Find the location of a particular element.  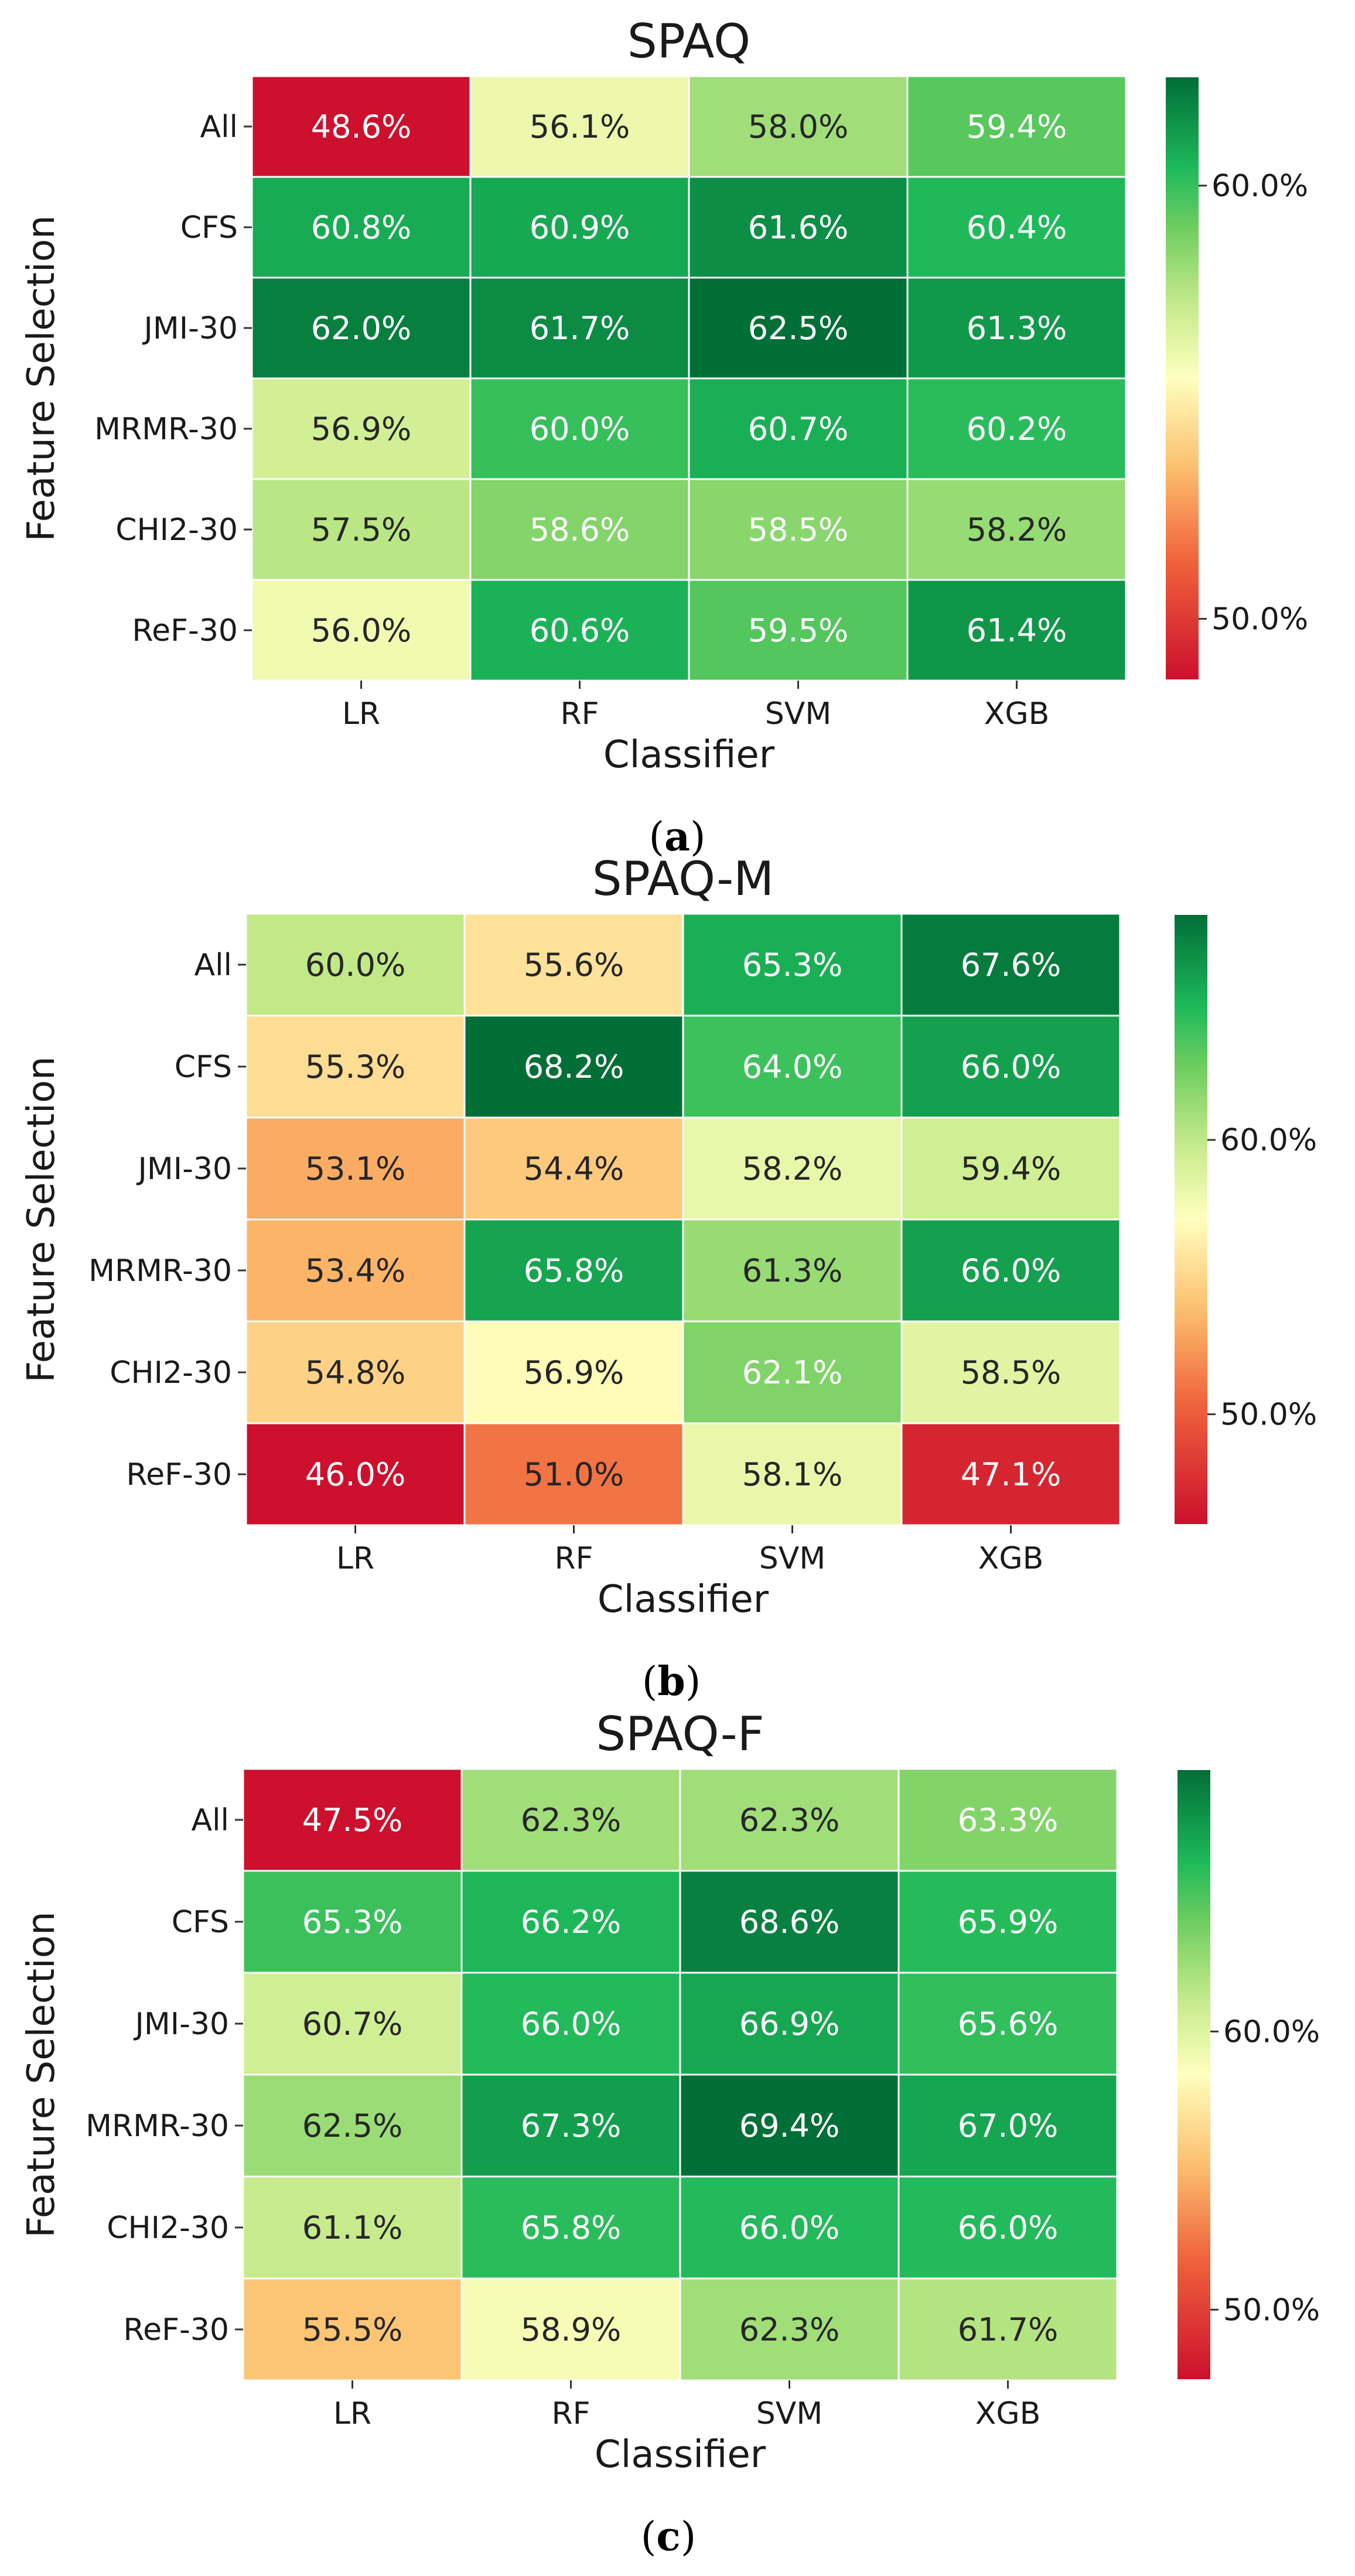

panel-label: (b) is located at coordinates (671, 1681).